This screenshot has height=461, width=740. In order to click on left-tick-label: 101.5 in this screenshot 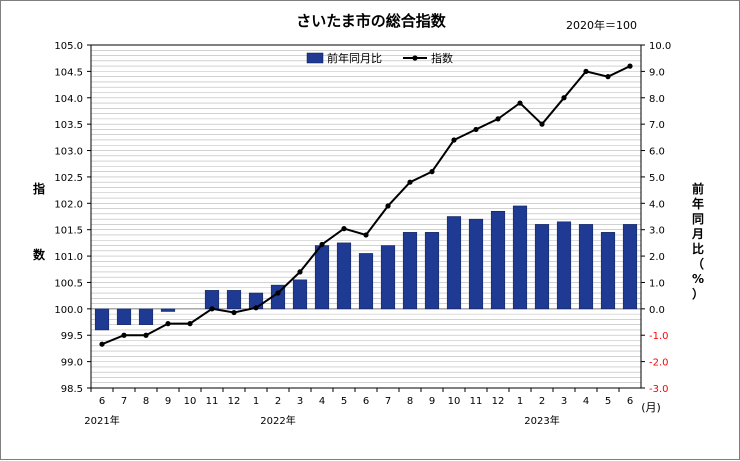, I will do `click(68, 231)`.